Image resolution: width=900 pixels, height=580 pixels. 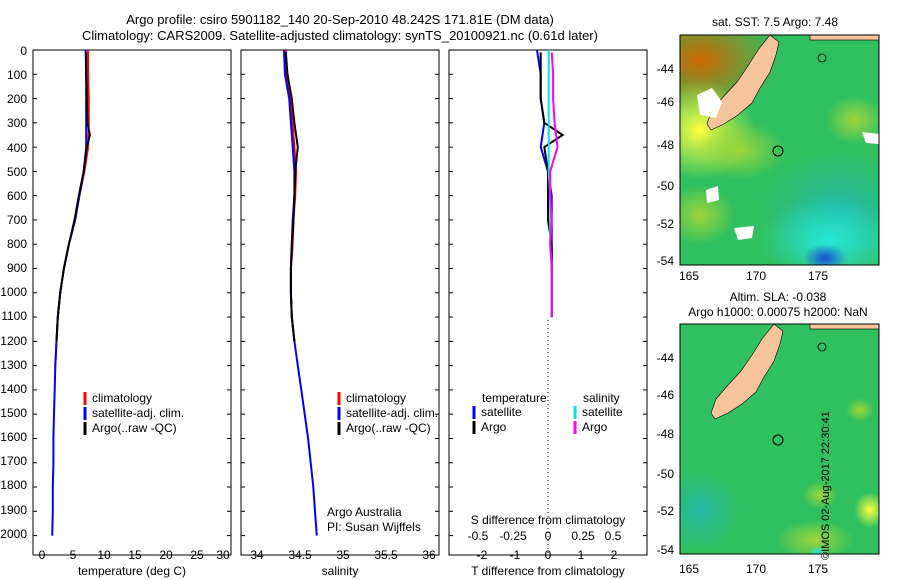 I want to click on salinity-tick: 34, so click(x=257, y=555).